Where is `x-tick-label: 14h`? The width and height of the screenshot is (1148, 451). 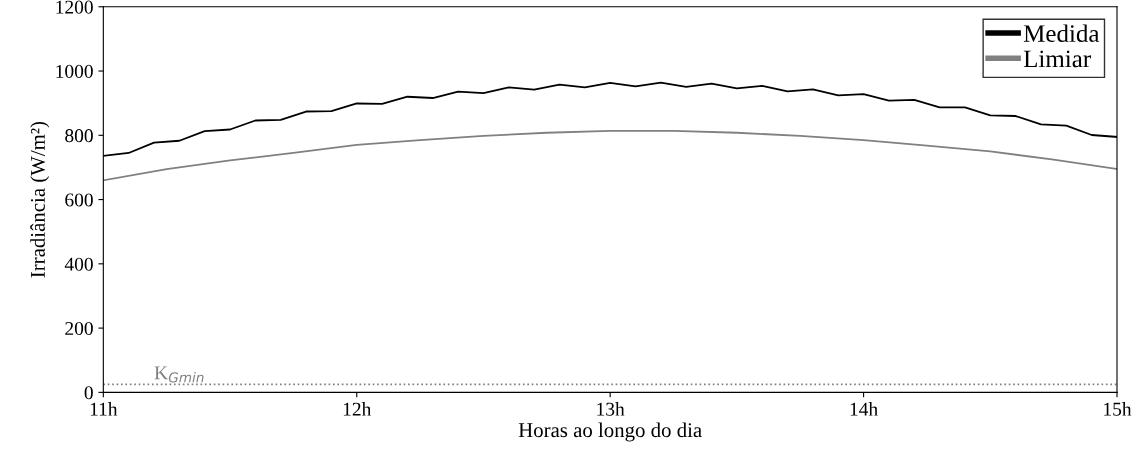 x-tick-label: 14h is located at coordinates (864, 409).